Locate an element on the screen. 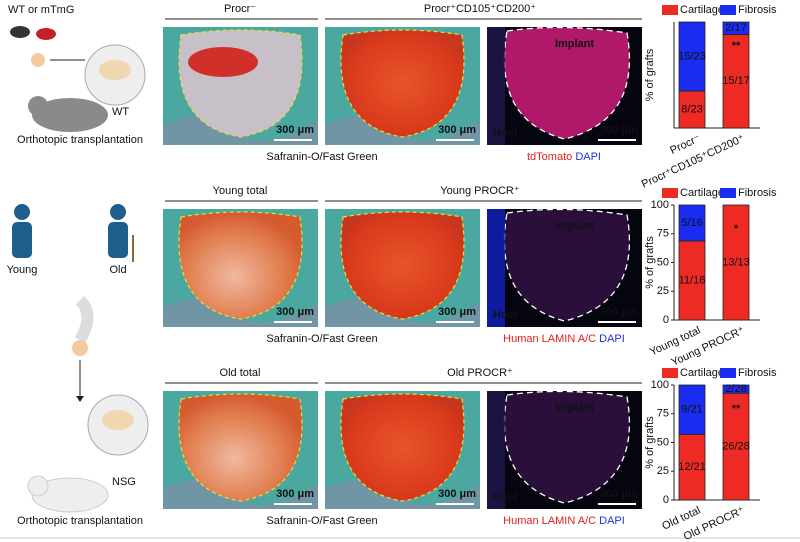  micrograph: Implant Host 300 μm is located at coordinates (564, 267).